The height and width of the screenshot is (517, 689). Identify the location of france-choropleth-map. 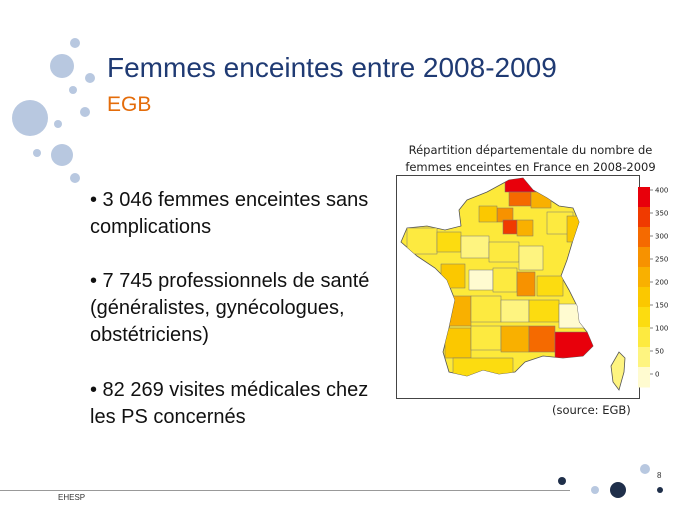
(513, 284).